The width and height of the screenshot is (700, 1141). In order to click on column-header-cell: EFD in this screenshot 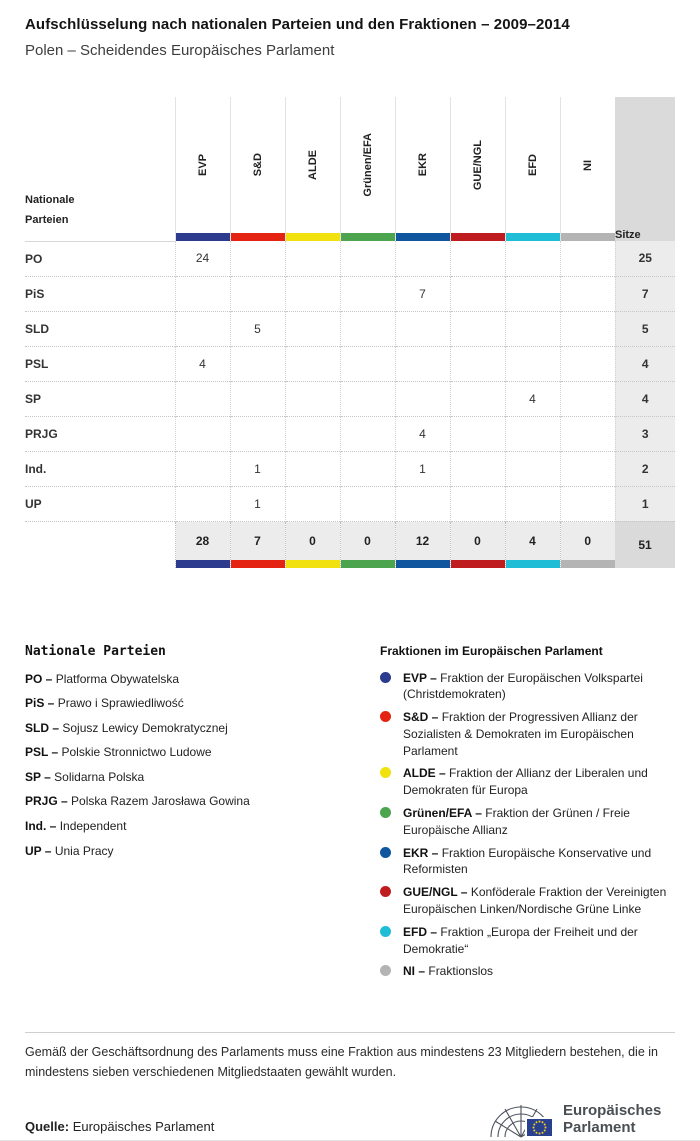, I will do `click(532, 169)`.